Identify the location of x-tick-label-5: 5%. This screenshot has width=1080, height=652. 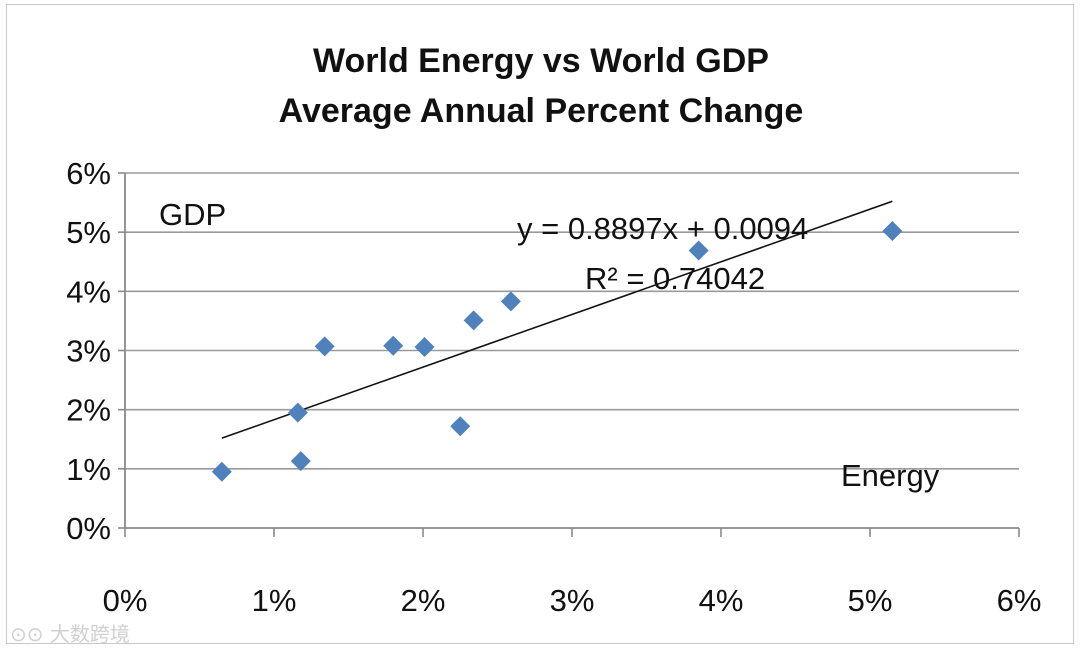
(870, 600).